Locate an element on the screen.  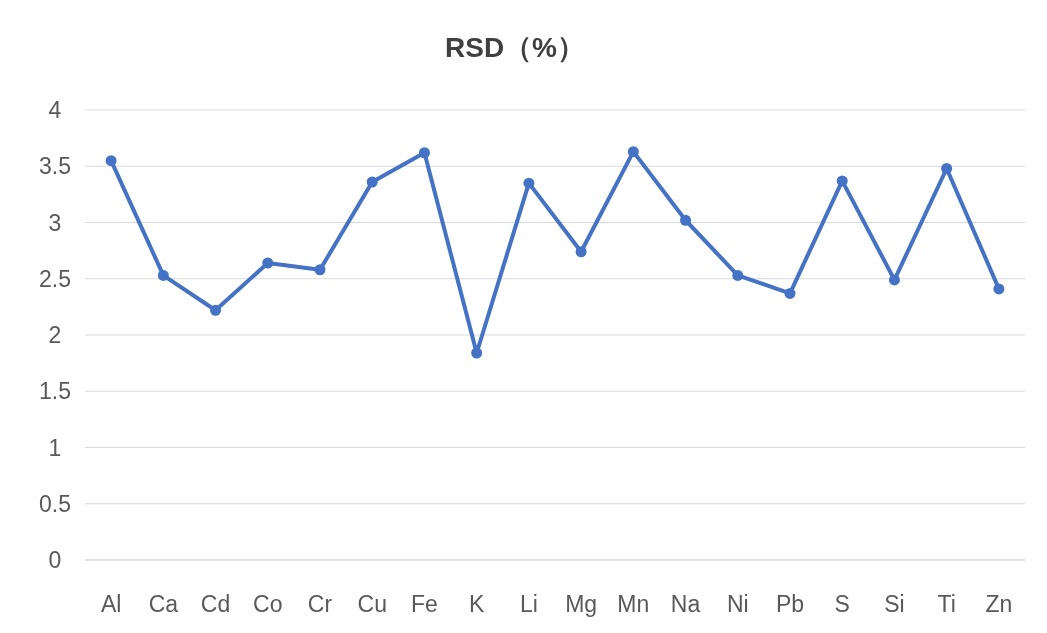
y-tick-label: 3.5 is located at coordinates (55, 166).